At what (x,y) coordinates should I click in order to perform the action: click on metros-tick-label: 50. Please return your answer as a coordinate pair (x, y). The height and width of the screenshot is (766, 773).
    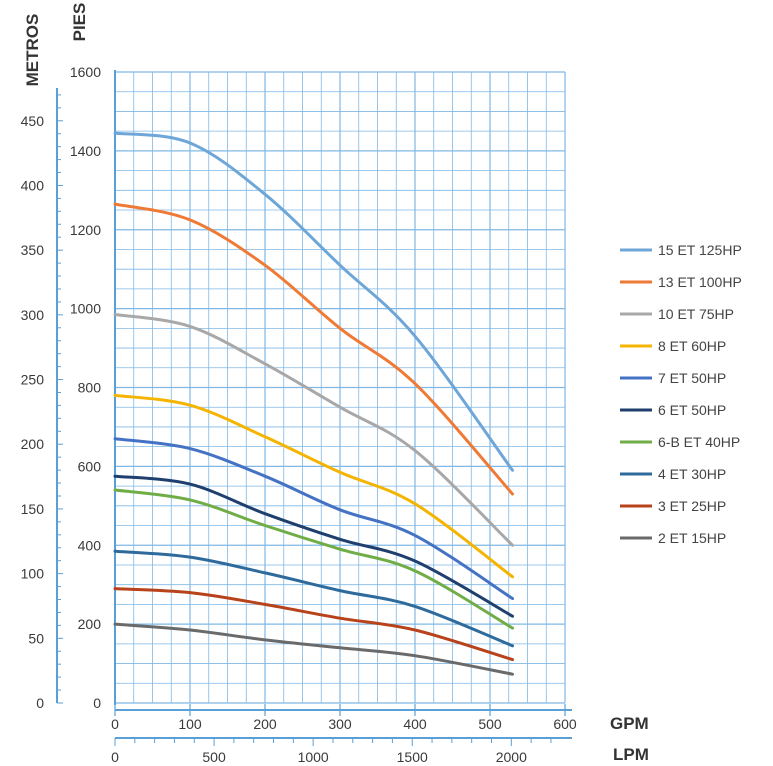
    Looking at the image, I should click on (36, 638).